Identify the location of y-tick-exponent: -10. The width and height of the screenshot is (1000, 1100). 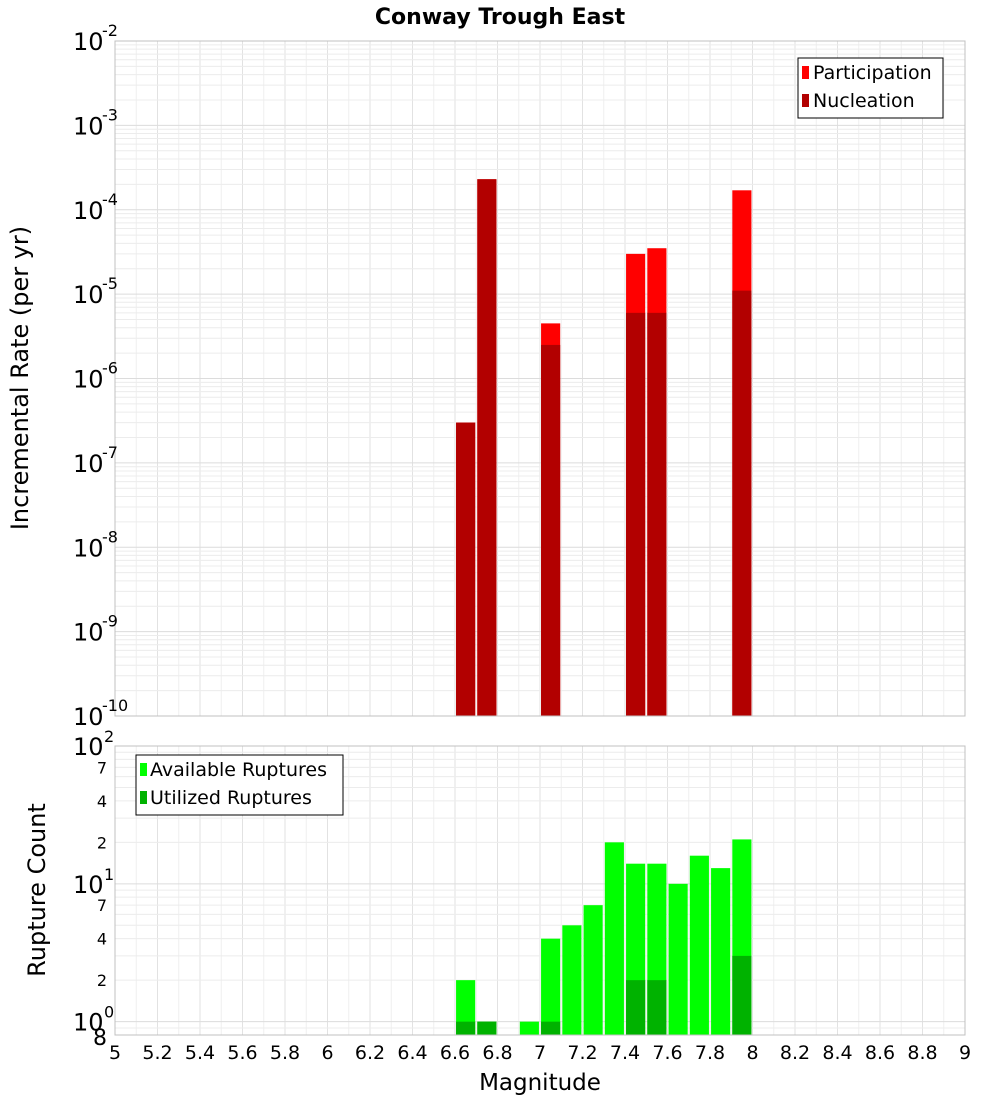
(115, 705).